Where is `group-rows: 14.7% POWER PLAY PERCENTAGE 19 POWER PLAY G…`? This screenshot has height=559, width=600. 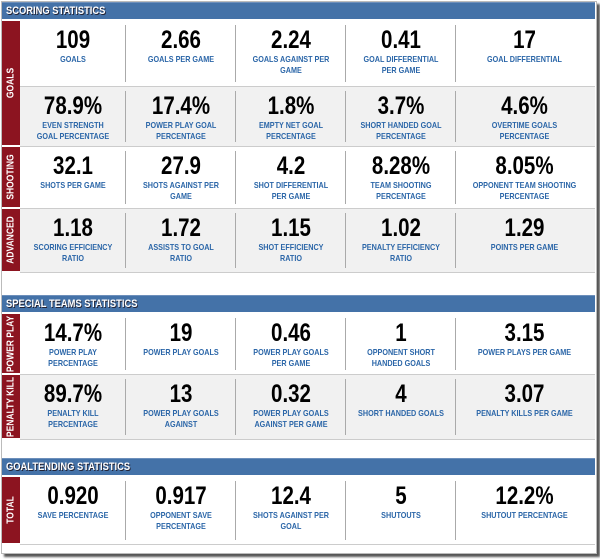 group-rows: 14.7% POWER PLAY PERCENTAGE 19 POWER PLAY G… is located at coordinates (307, 344).